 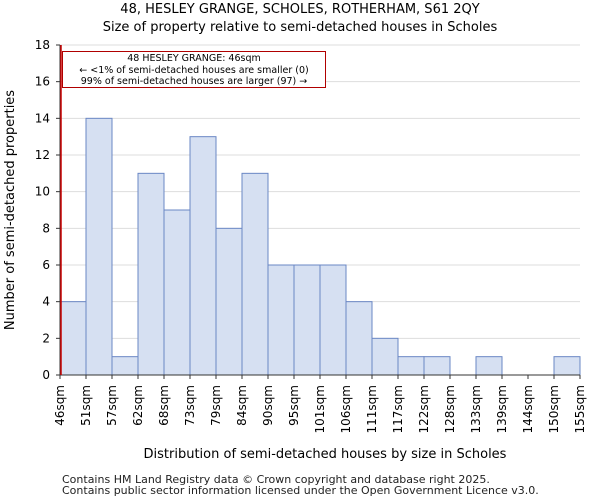 I want to click on x-tick-label: 128sqm, so click(x=450, y=409).